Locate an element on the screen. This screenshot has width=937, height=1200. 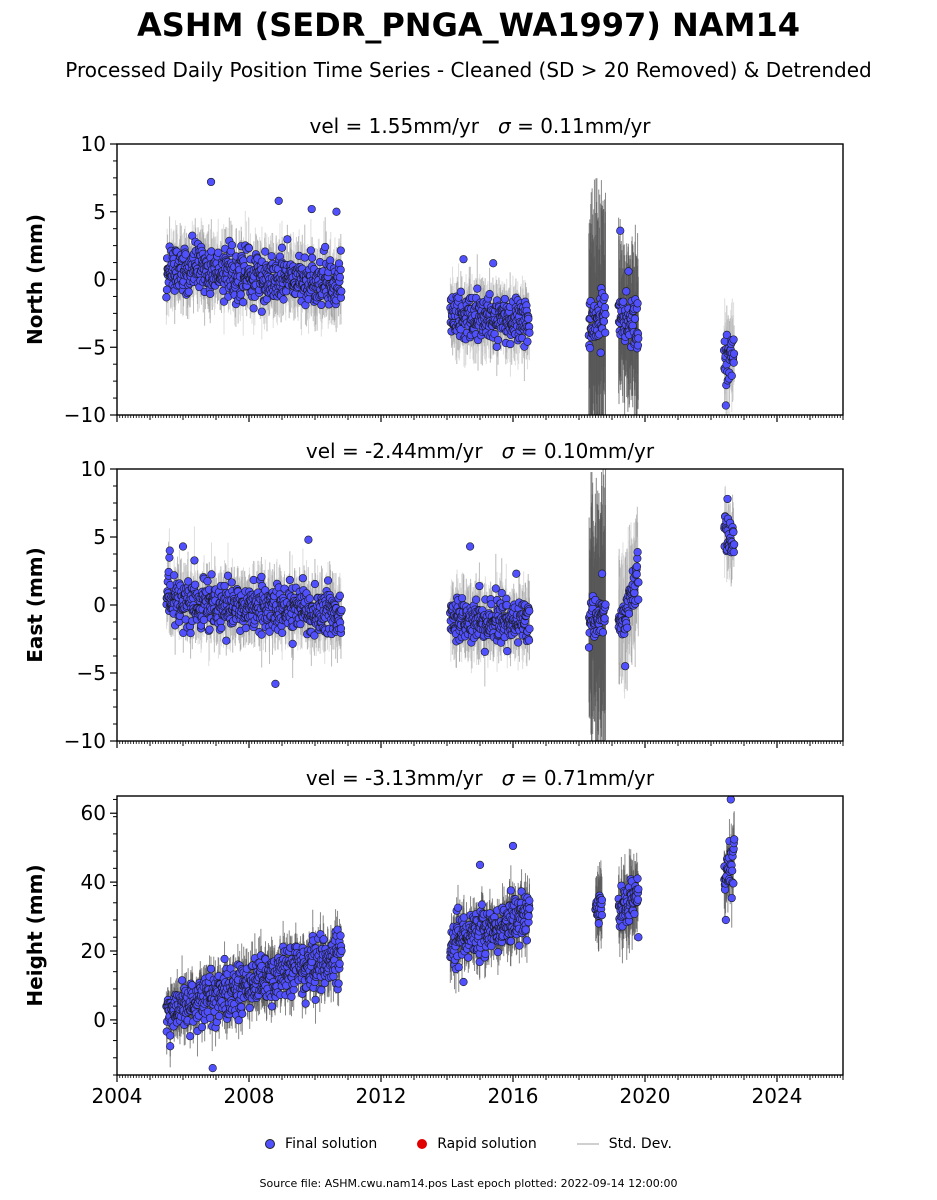
y-tick-label: −5 is located at coordinates (91, 347).